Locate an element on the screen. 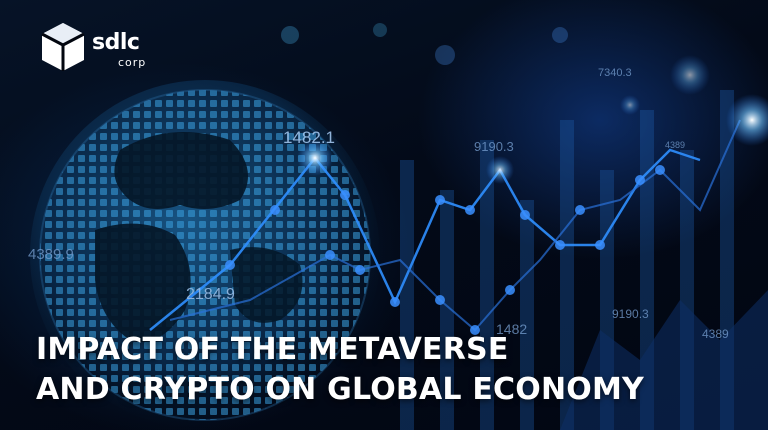 The image size is (768, 430). cube-icon is located at coordinates (63, 47).